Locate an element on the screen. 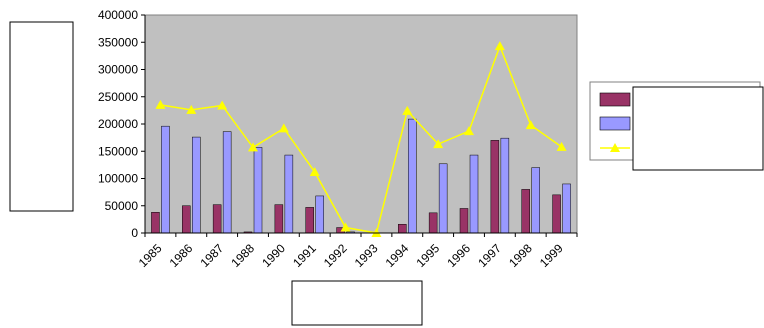 The height and width of the screenshot is (328, 764). y-tick-label: 50000 is located at coordinates (122, 206).